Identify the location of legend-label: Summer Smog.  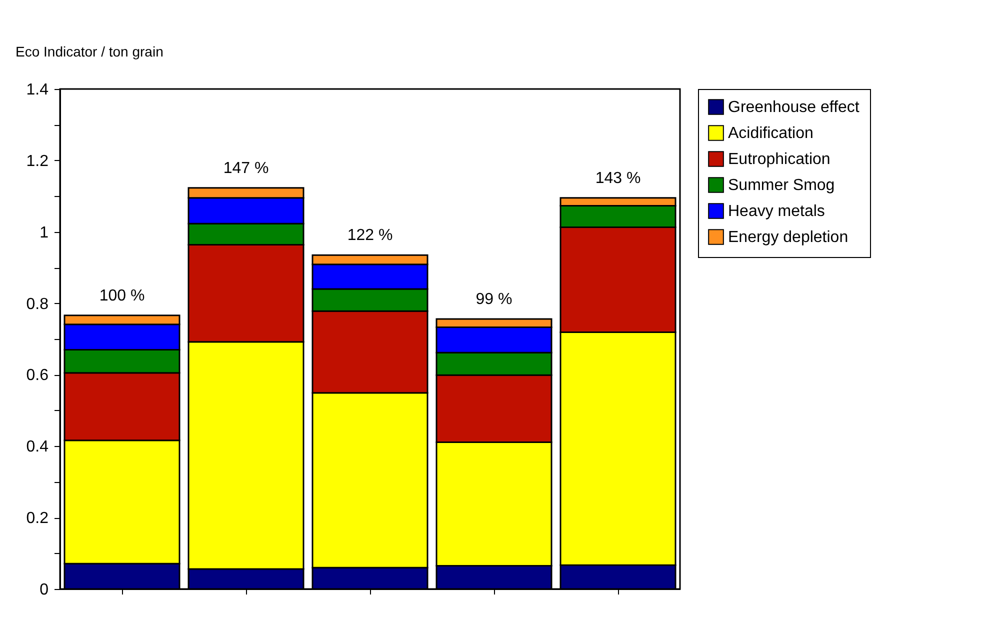
(781, 185).